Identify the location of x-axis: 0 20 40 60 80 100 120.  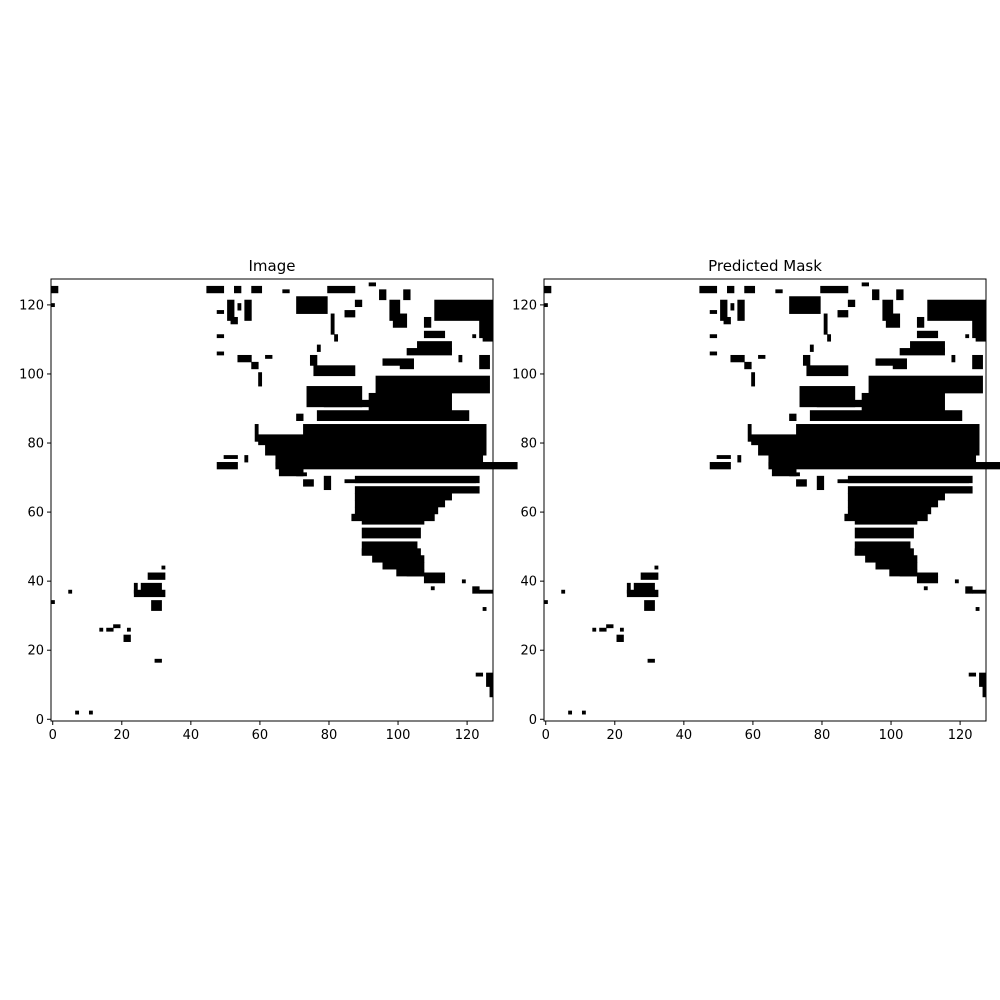
(264, 732).